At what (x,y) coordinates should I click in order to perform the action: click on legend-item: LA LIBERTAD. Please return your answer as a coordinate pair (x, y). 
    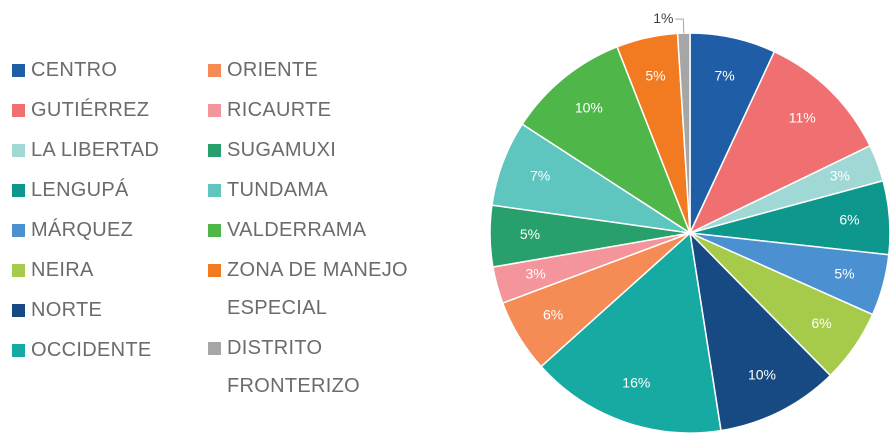
    Looking at the image, I should click on (85, 150).